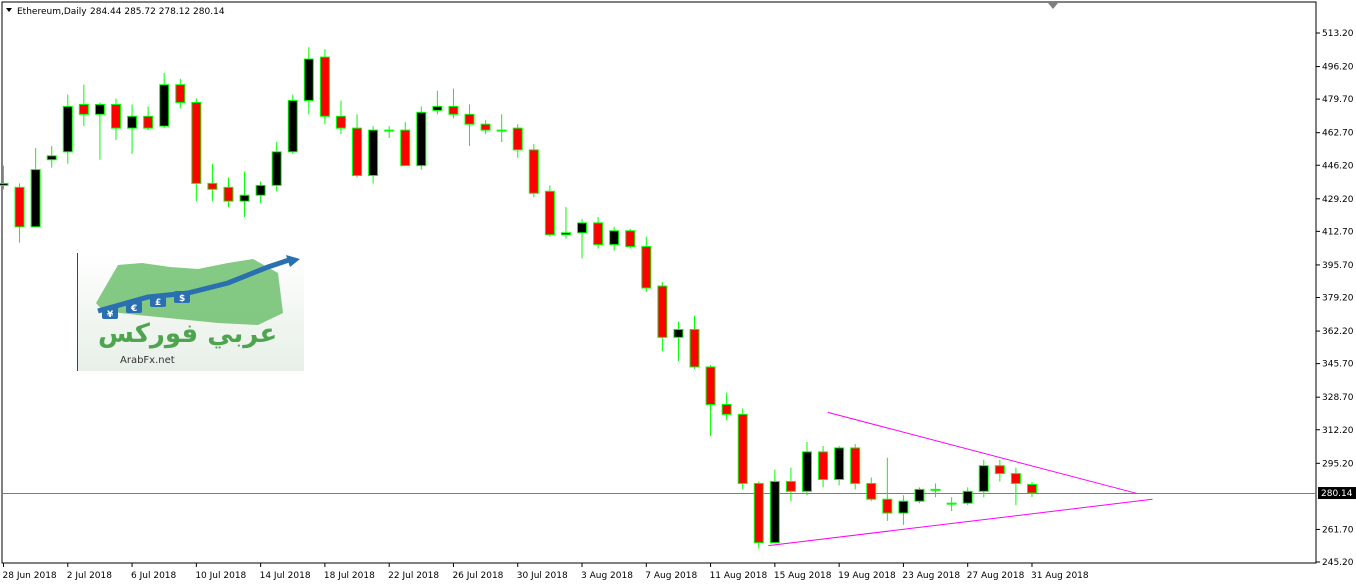  Describe the element at coordinates (1060, 576) in the screenshot. I see `x-tick-label: 31 Aug 2018` at that location.